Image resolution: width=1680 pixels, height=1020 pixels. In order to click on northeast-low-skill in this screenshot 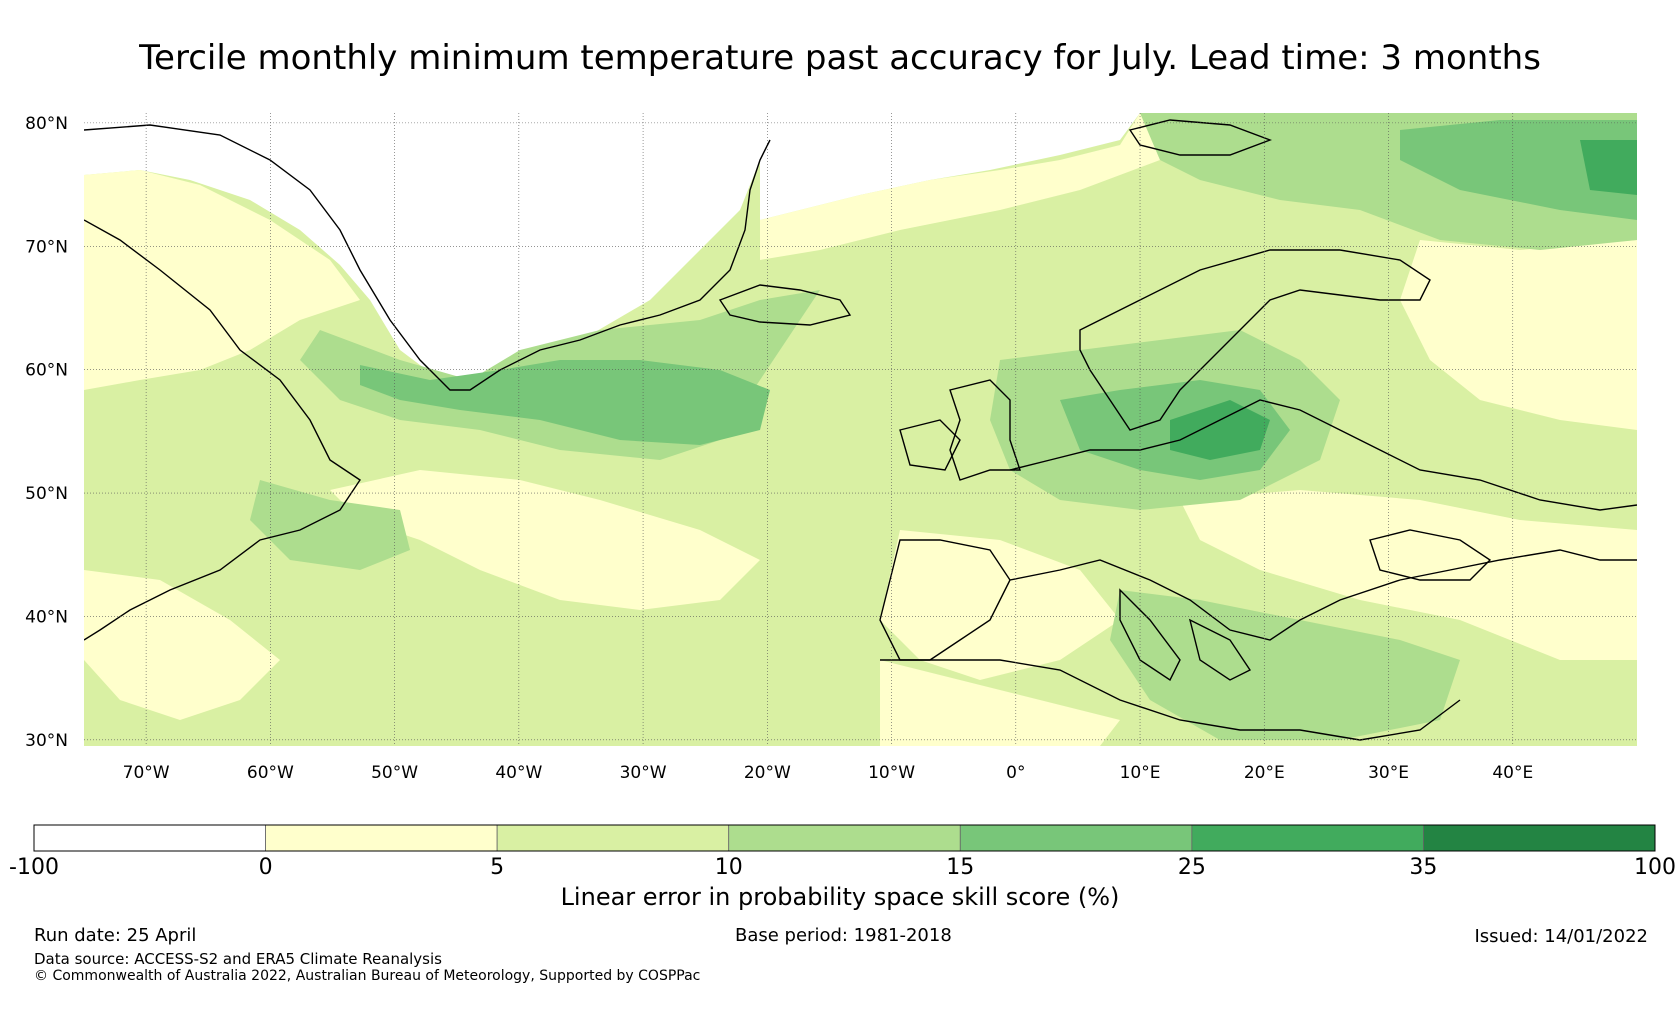, I will do `click(1518, 335)`.